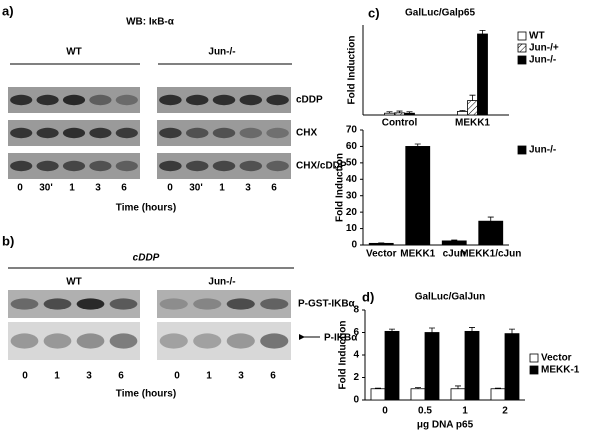  I want to click on chart-title: GalLuc/Galp65, so click(440, 13).